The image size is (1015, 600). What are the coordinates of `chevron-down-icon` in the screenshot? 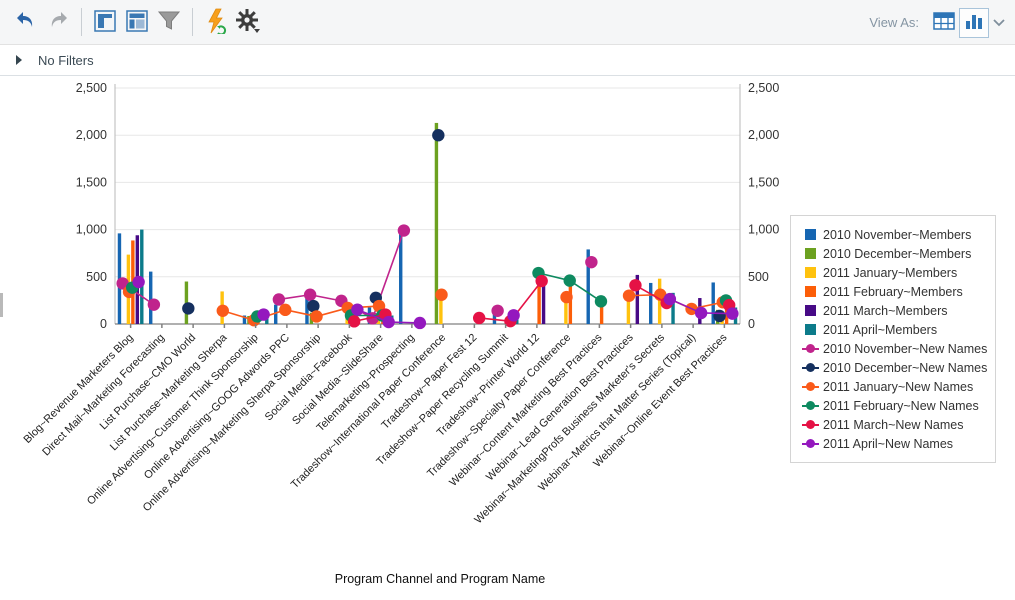 It's located at (999, 23).